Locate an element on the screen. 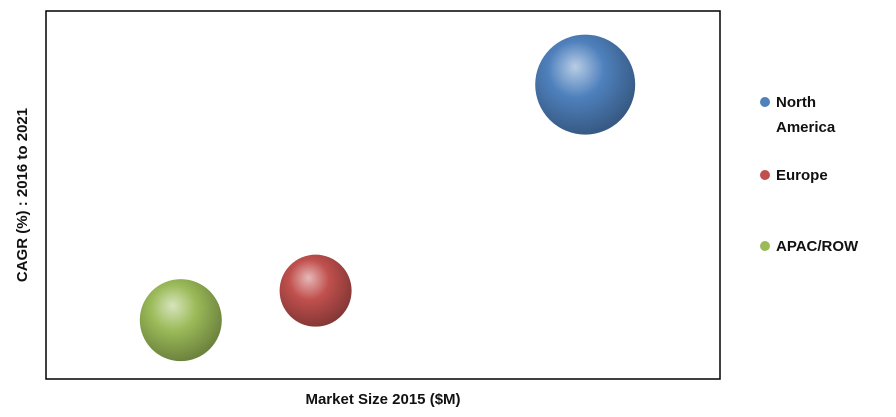 The height and width of the screenshot is (417, 896). x-axis-label: Market Size 2015 ($M) is located at coordinates (382, 399).